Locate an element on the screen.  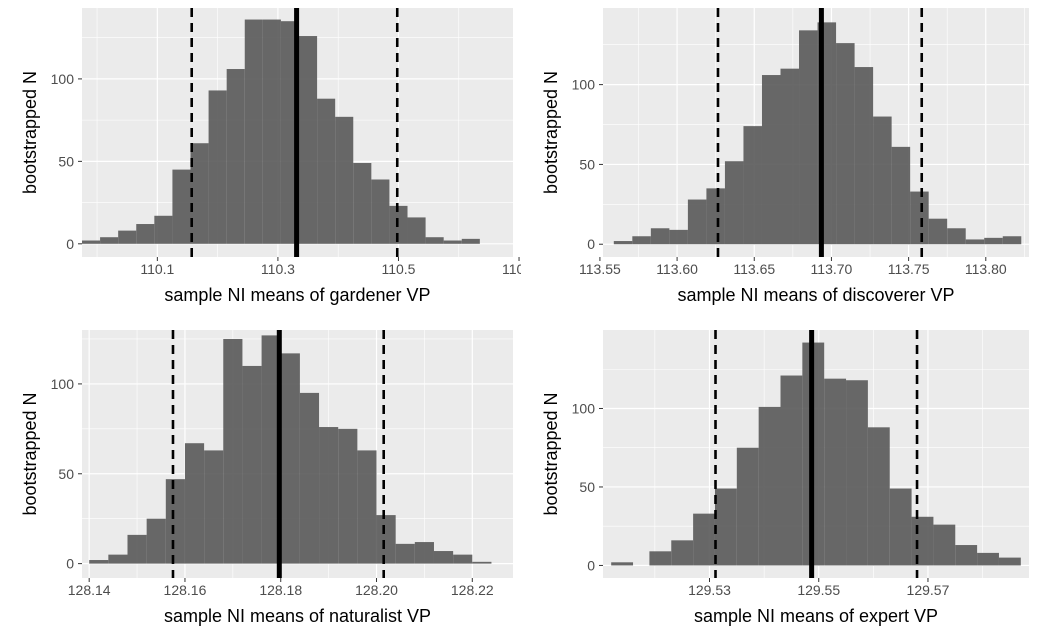
x-tick-label: 110.7 is located at coordinates (511, 269).